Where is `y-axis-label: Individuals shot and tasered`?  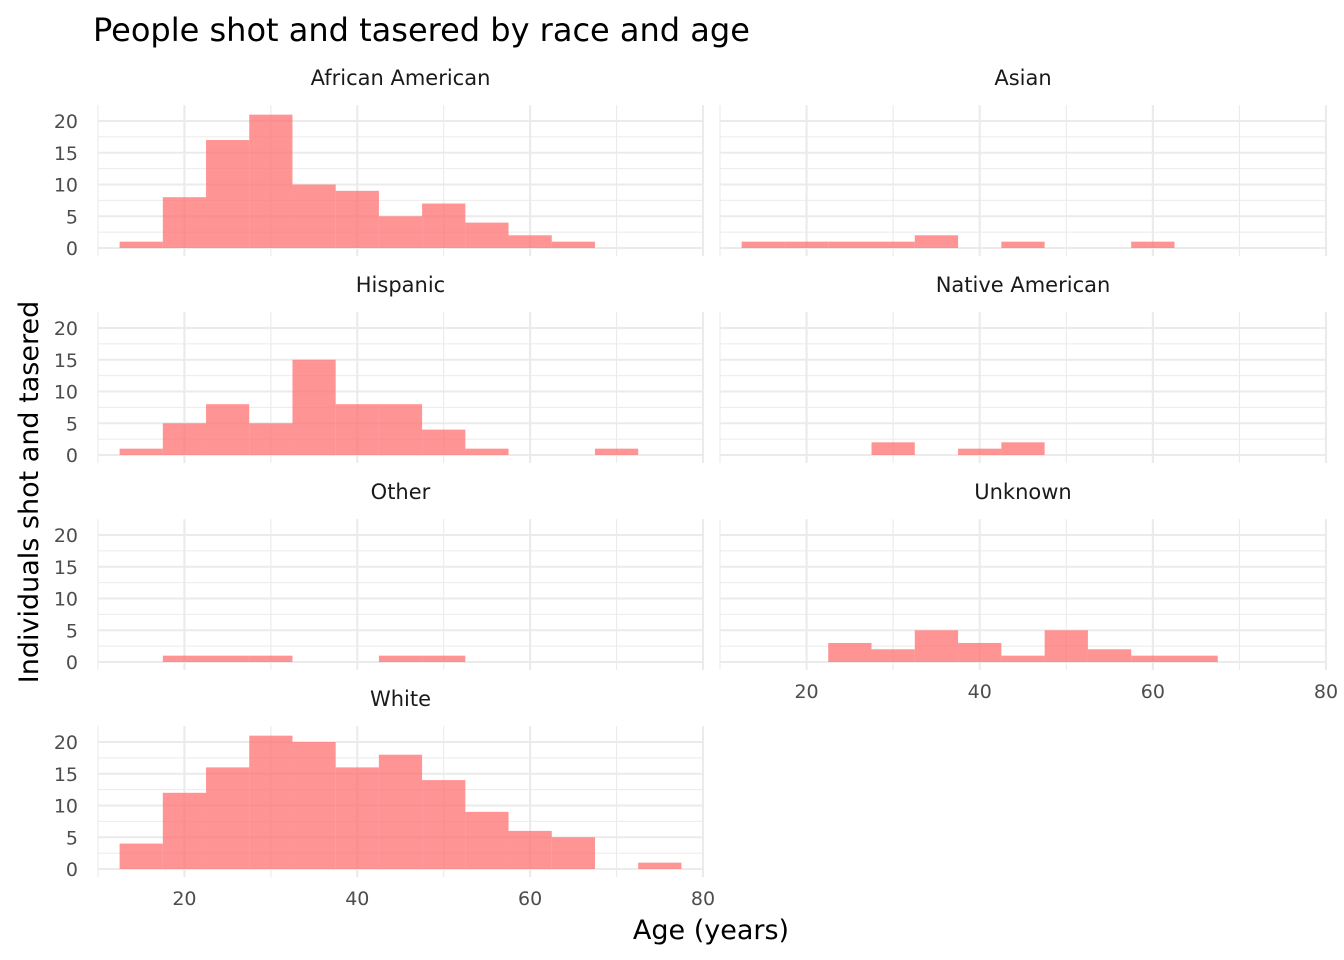
y-axis-label: Individuals shot and tasered is located at coordinates (29, 492).